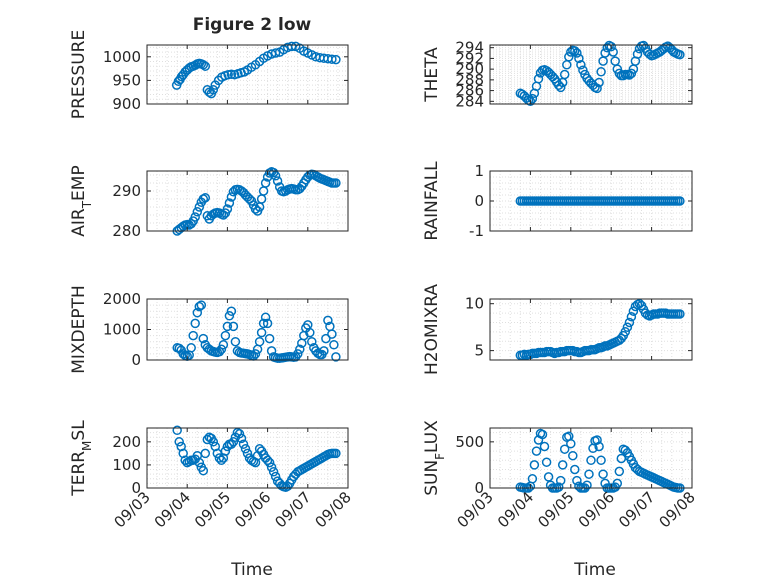  Describe the element at coordinates (432, 329) in the screenshot. I see `y-axis-label: H2OMIXRA` at that location.